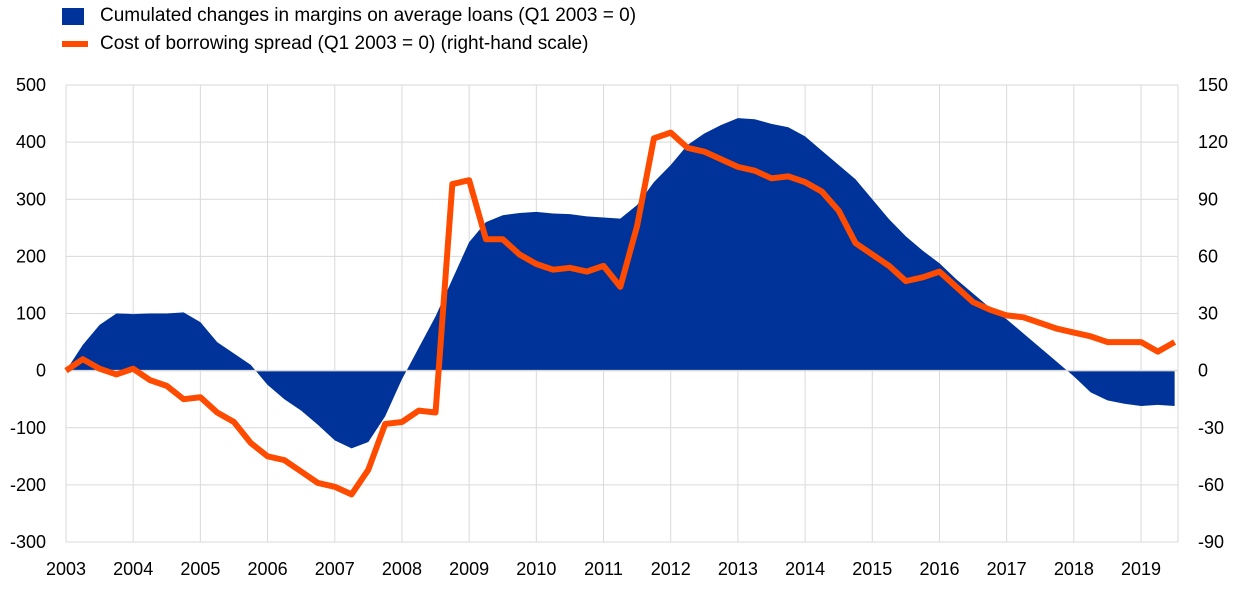  I want to click on x-tick-label: 2013, so click(738, 569).